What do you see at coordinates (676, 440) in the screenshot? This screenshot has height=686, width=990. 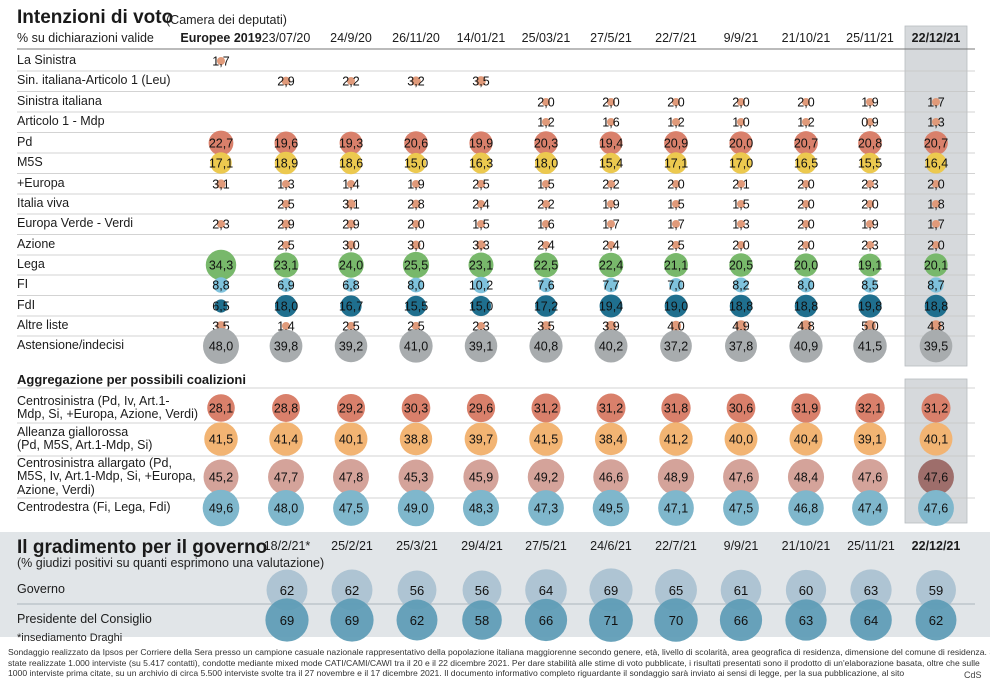 I see `data-value: 41,2` at bounding box center [676, 440].